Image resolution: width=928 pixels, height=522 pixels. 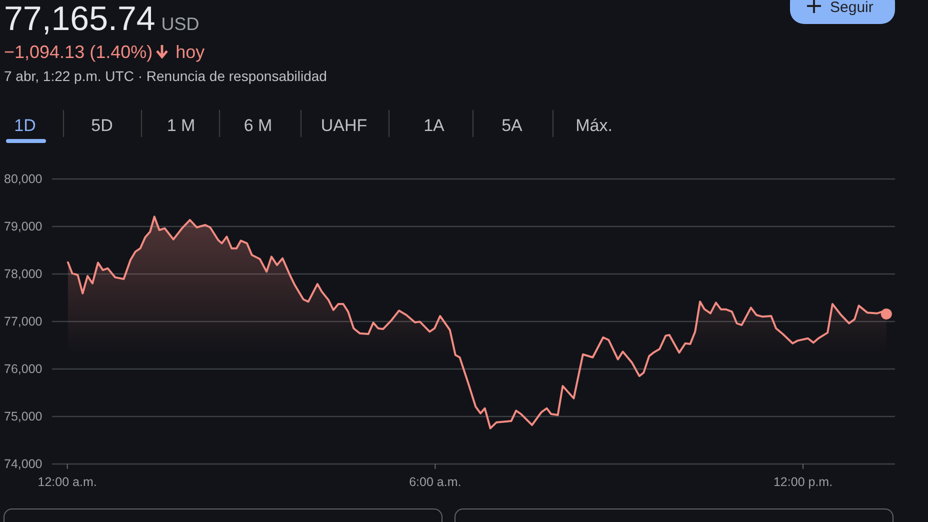 What do you see at coordinates (435, 482) in the screenshot?
I see `x-tick-label: 6:00 a.m.` at bounding box center [435, 482].